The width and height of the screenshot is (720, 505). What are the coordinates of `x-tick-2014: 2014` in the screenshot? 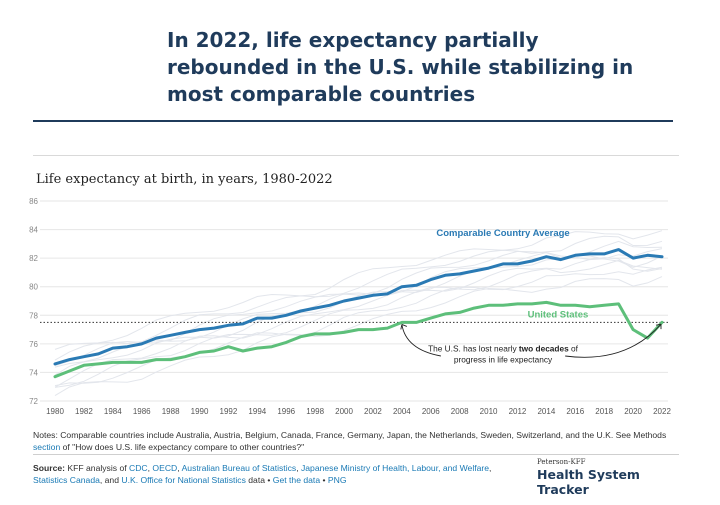 It's located at (546, 411).